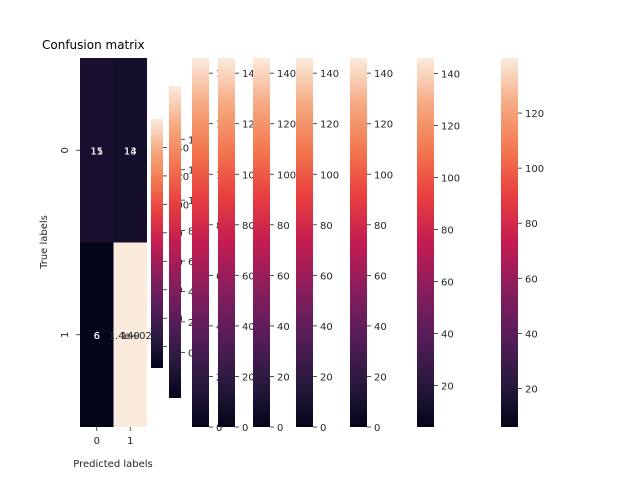  Describe the element at coordinates (438, 242) in the screenshot. I see `colorbar: 20 40 60 80 100 120 140` at that location.